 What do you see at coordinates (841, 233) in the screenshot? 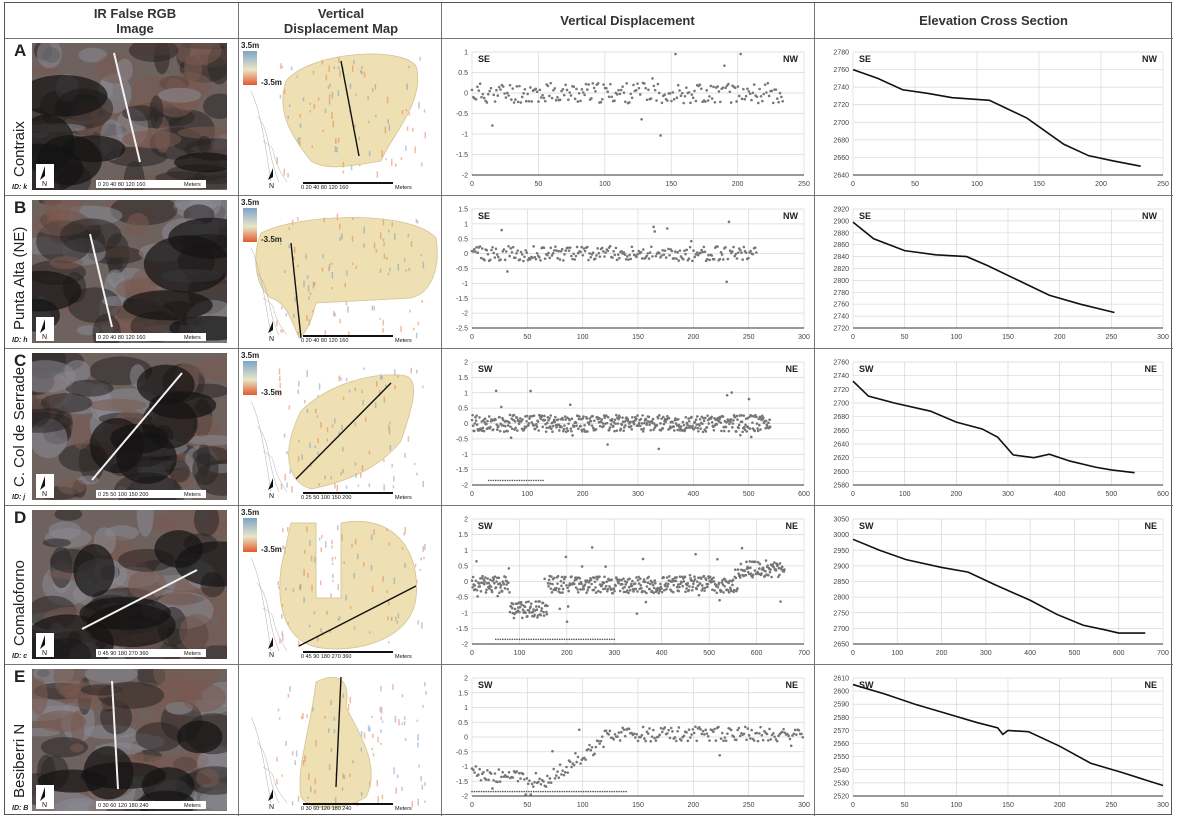
I see `y-tick-label: 2880` at bounding box center [841, 233].